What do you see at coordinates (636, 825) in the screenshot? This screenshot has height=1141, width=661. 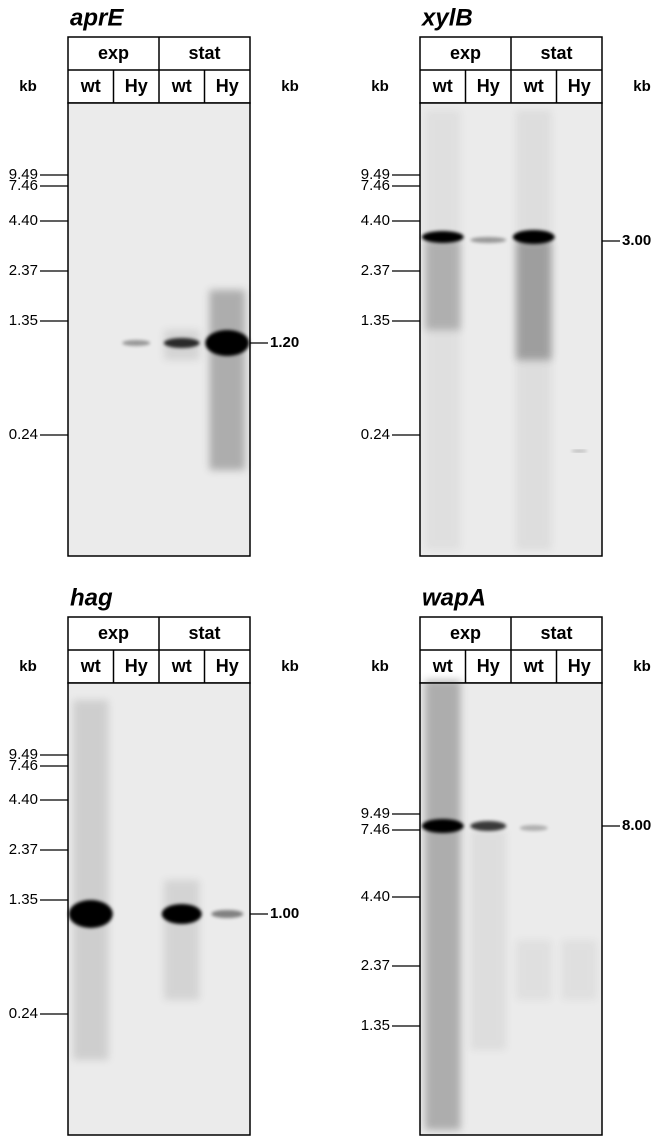 I see `band-size-label: 8.00` at bounding box center [636, 825].